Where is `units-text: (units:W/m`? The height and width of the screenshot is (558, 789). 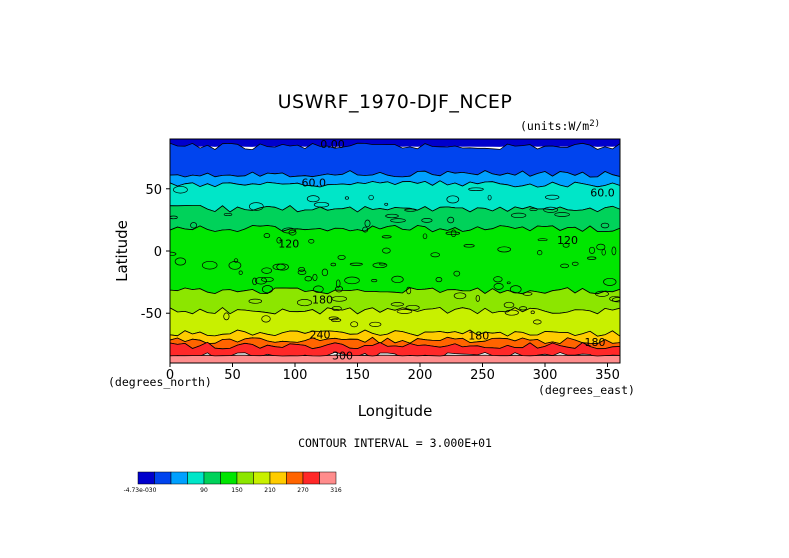 units-text: (units:W/m is located at coordinates (554, 126).